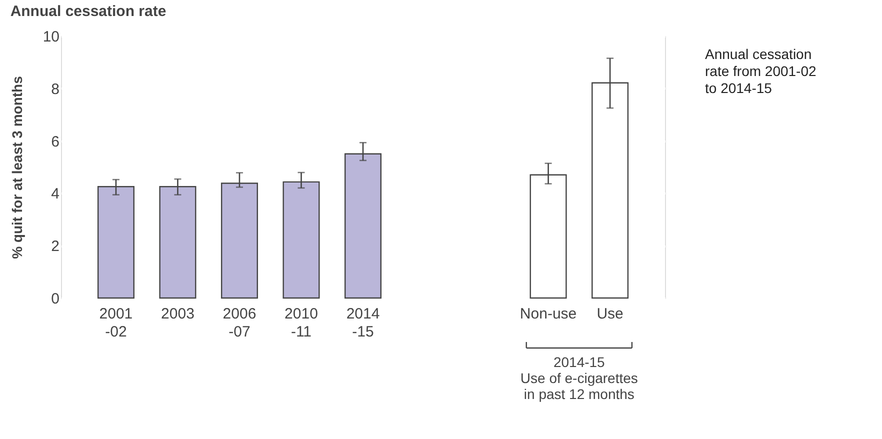  Describe the element at coordinates (548, 314) in the screenshot. I see `x-tick-label: Non-use` at that location.